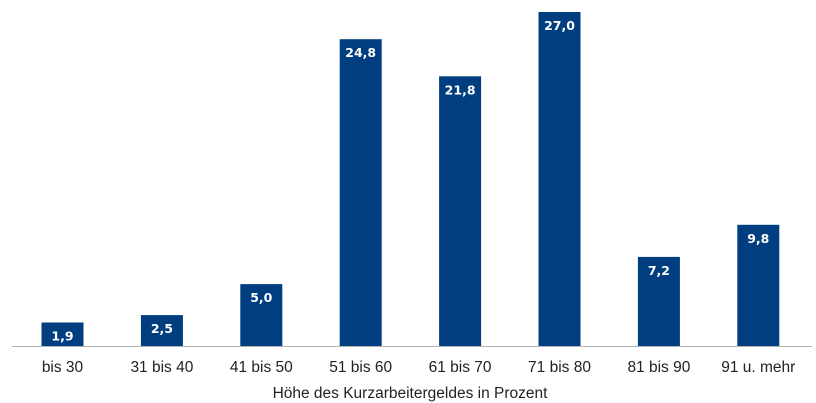 The height and width of the screenshot is (403, 816). I want to click on x-tick-label-0: bis 30, so click(63, 367).